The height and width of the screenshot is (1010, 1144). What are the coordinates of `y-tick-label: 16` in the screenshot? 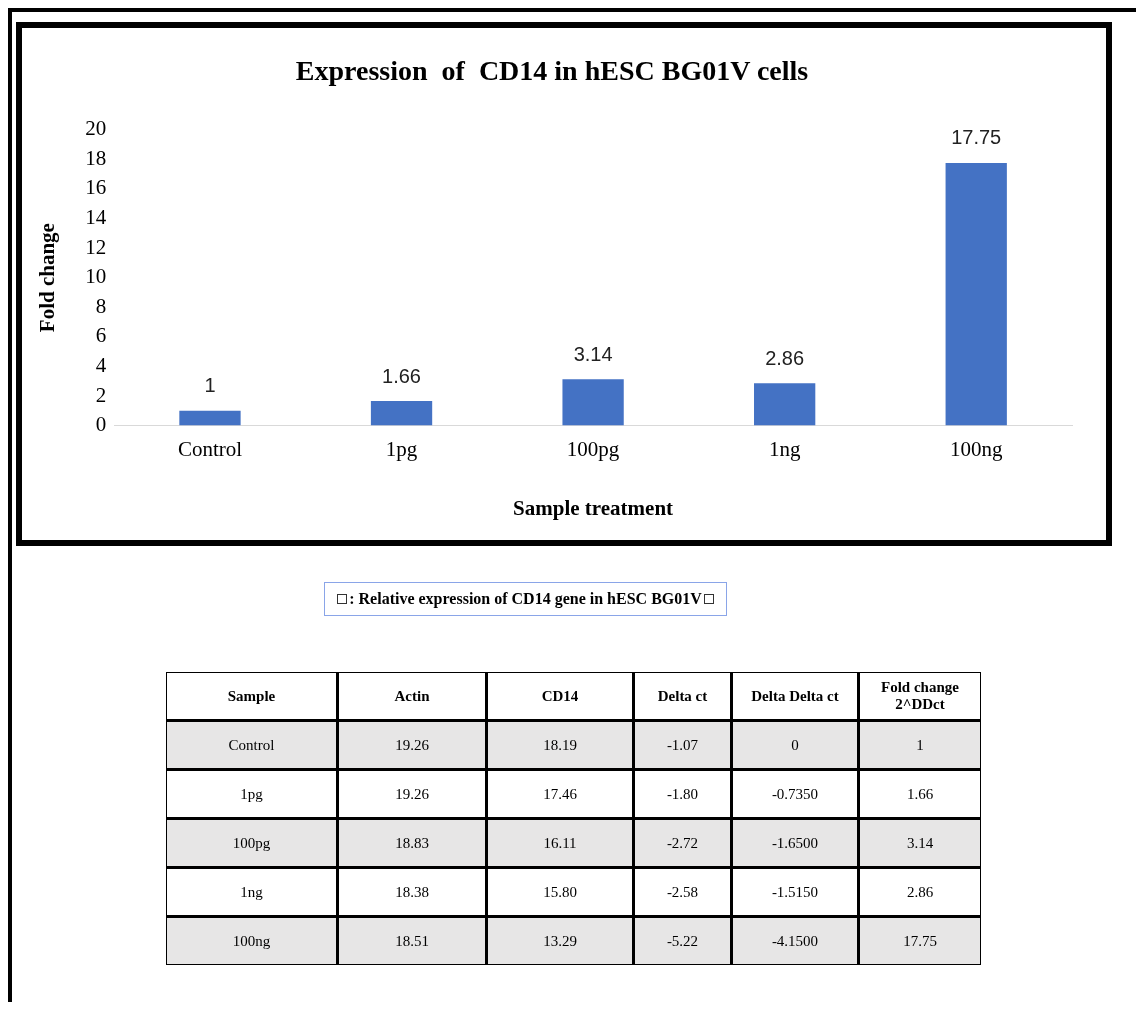 It's located at (96, 187).